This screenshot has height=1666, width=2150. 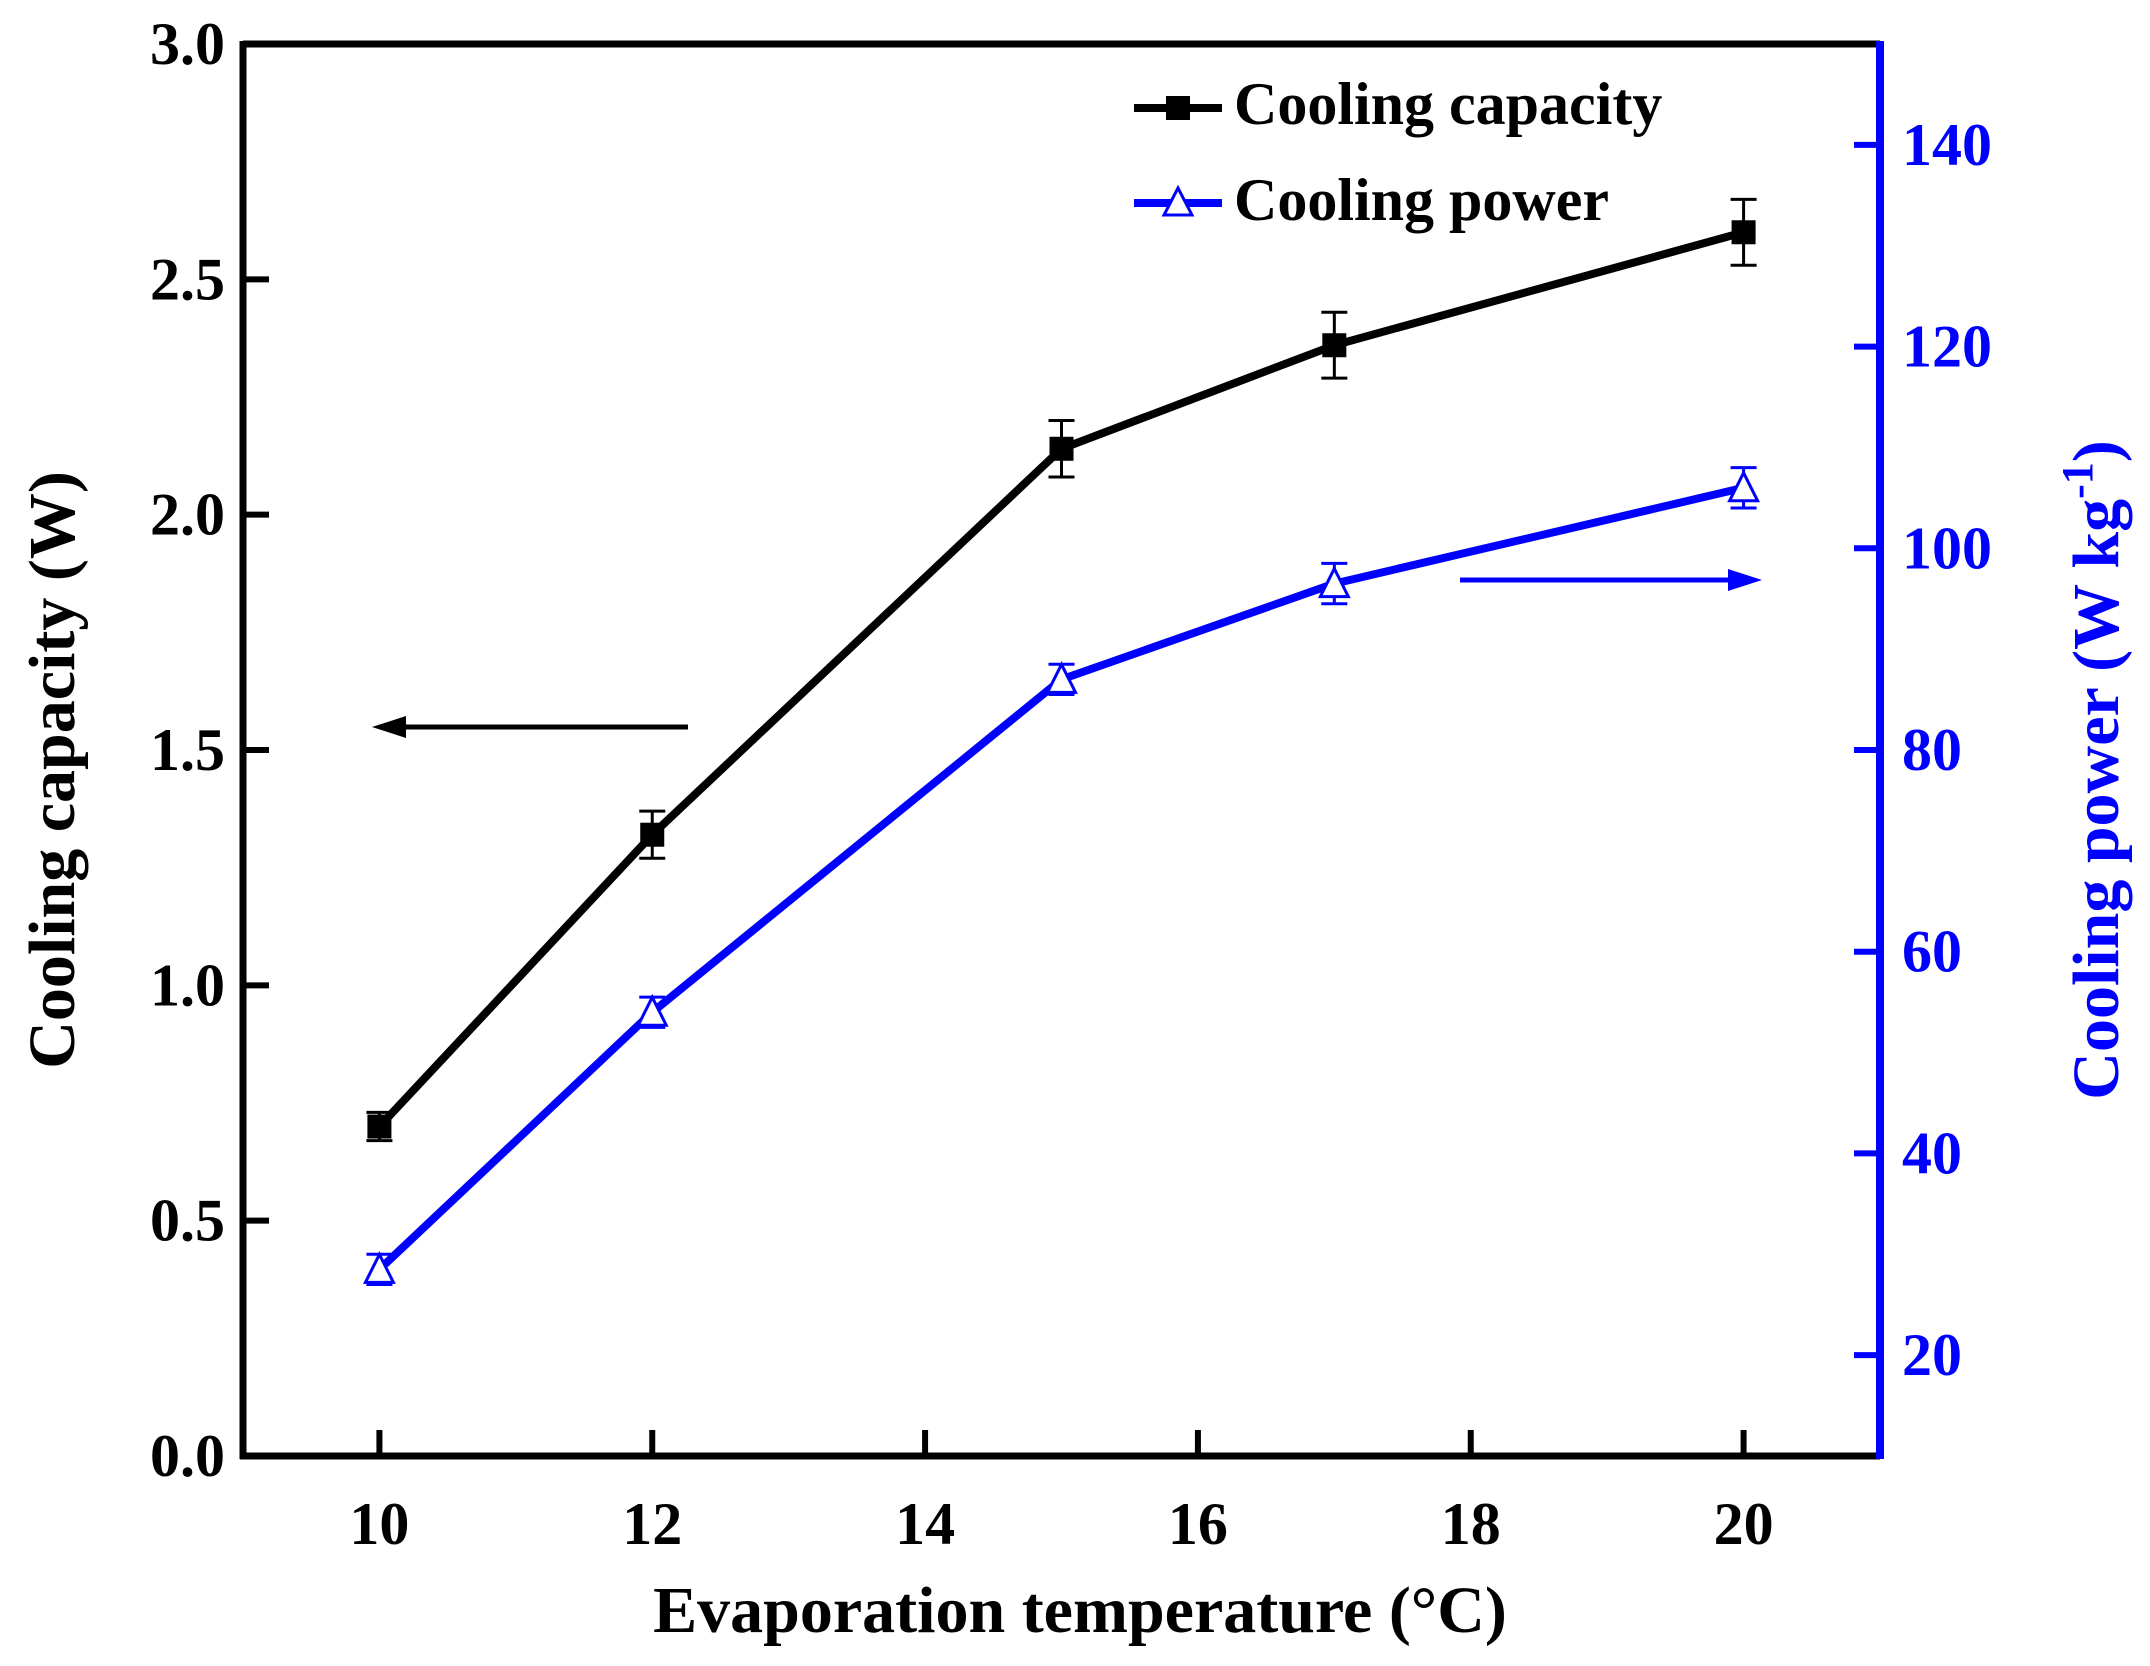 What do you see at coordinates (1198, 1524) in the screenshot?
I see `x-tick-label: 16` at bounding box center [1198, 1524].